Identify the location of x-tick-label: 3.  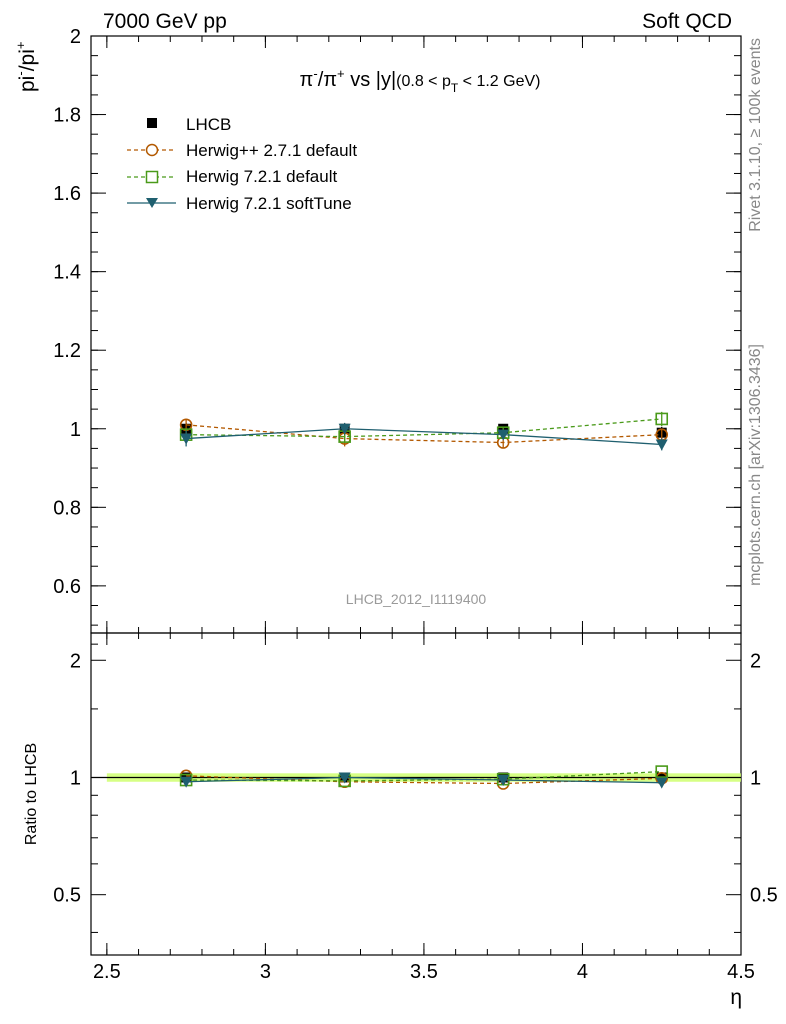
(265, 972).